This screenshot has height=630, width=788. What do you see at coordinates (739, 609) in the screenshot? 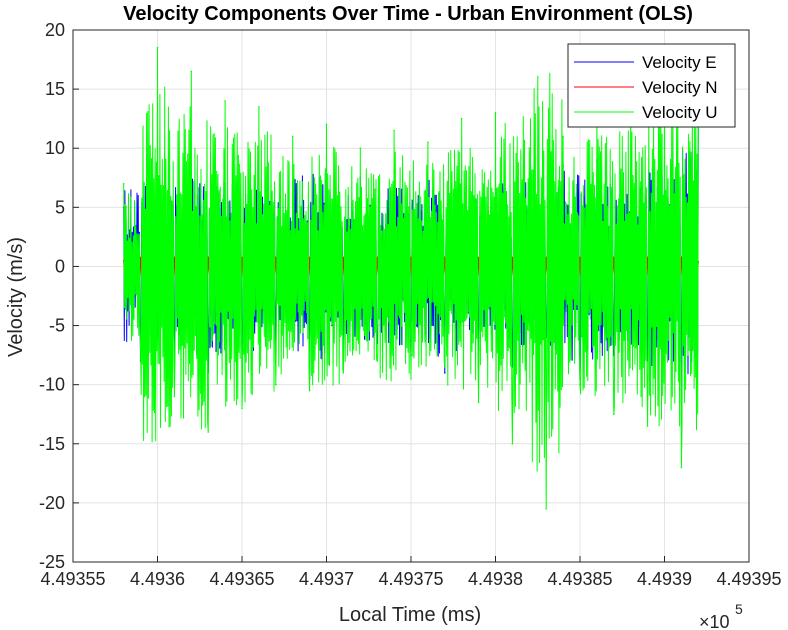
I see `x-exponent-power: 5` at bounding box center [739, 609].